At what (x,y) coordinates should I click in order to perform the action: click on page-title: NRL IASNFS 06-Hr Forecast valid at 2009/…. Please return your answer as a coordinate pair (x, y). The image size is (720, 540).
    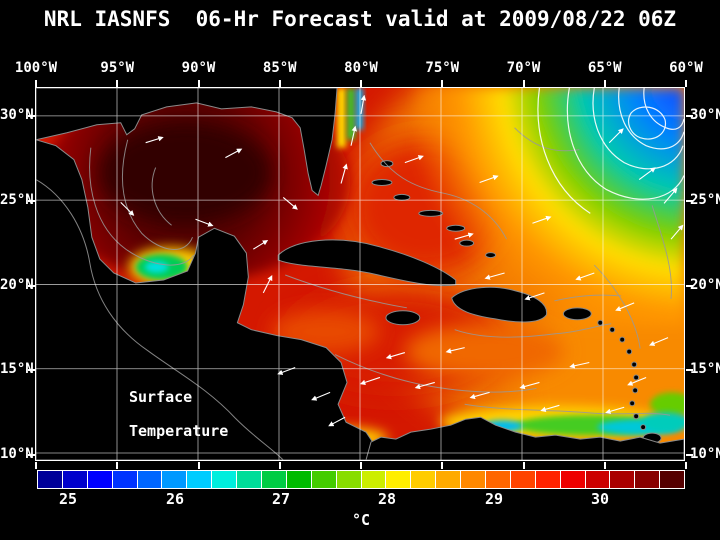
    Looking at the image, I should click on (360, 19).